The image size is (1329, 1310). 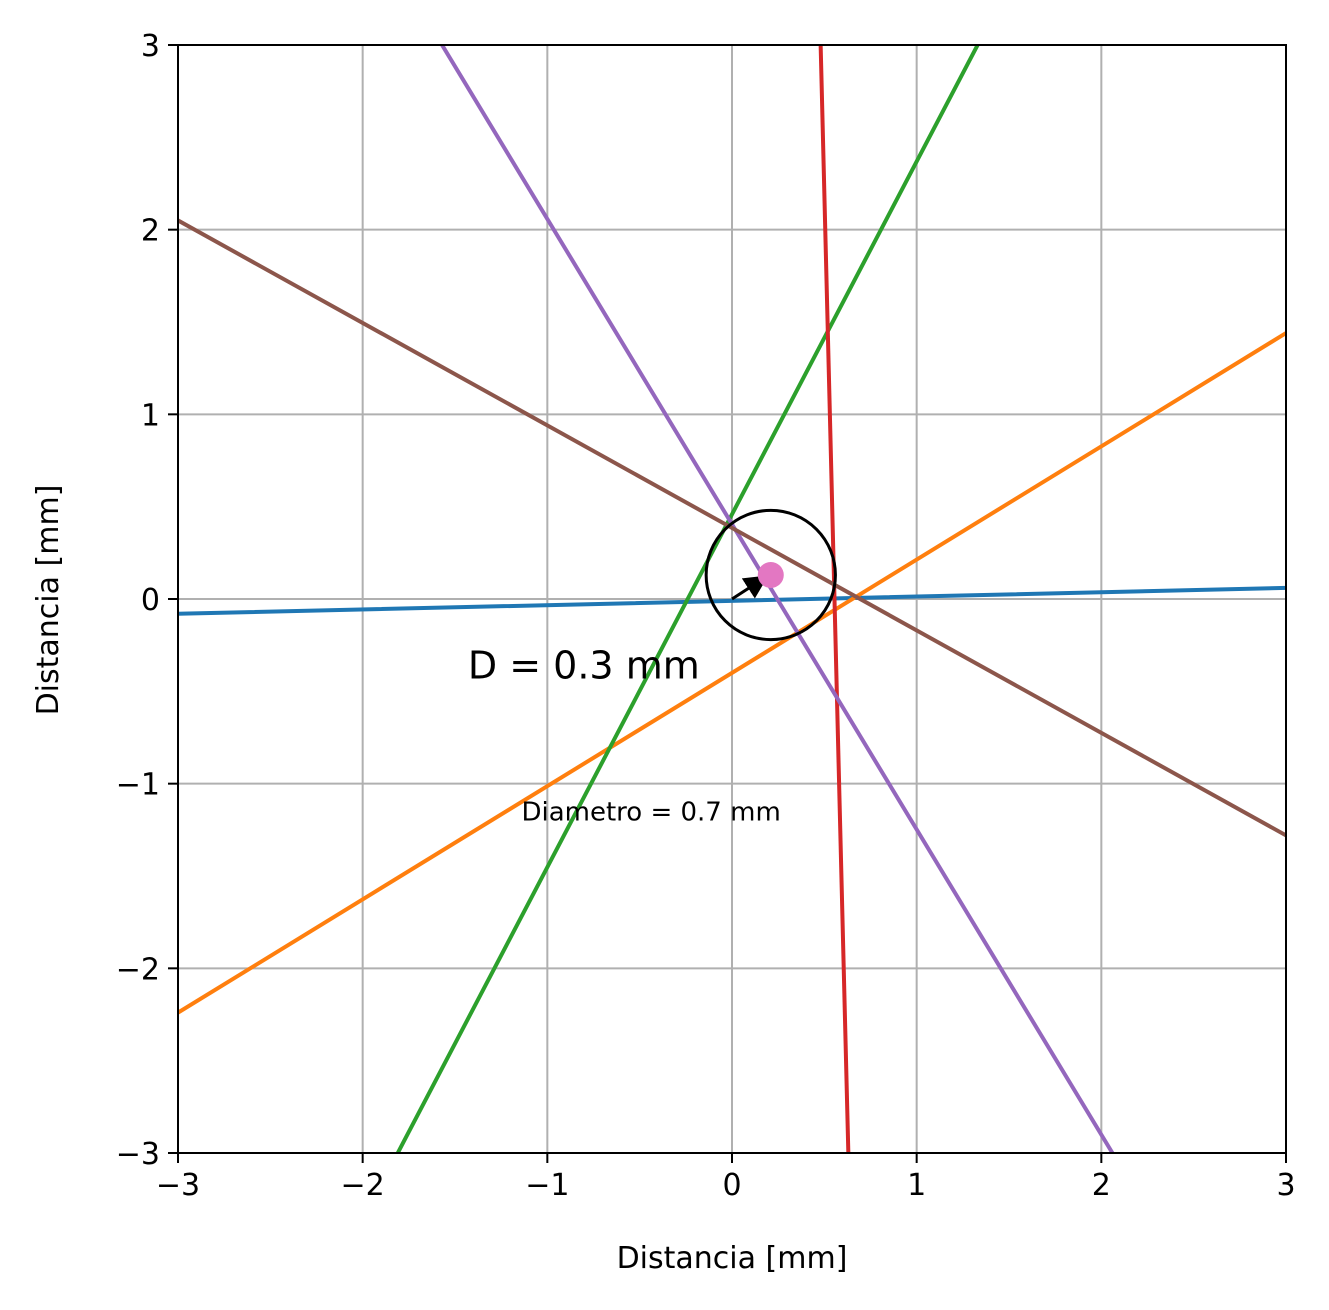 I want to click on overlay-group, so click(x=770, y=575).